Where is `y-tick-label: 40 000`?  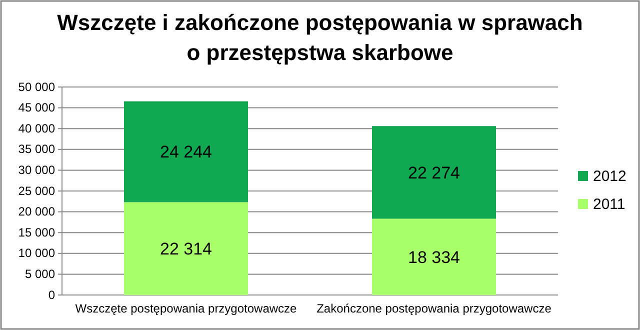
y-tick-label: 40 000 is located at coordinates (37, 128).